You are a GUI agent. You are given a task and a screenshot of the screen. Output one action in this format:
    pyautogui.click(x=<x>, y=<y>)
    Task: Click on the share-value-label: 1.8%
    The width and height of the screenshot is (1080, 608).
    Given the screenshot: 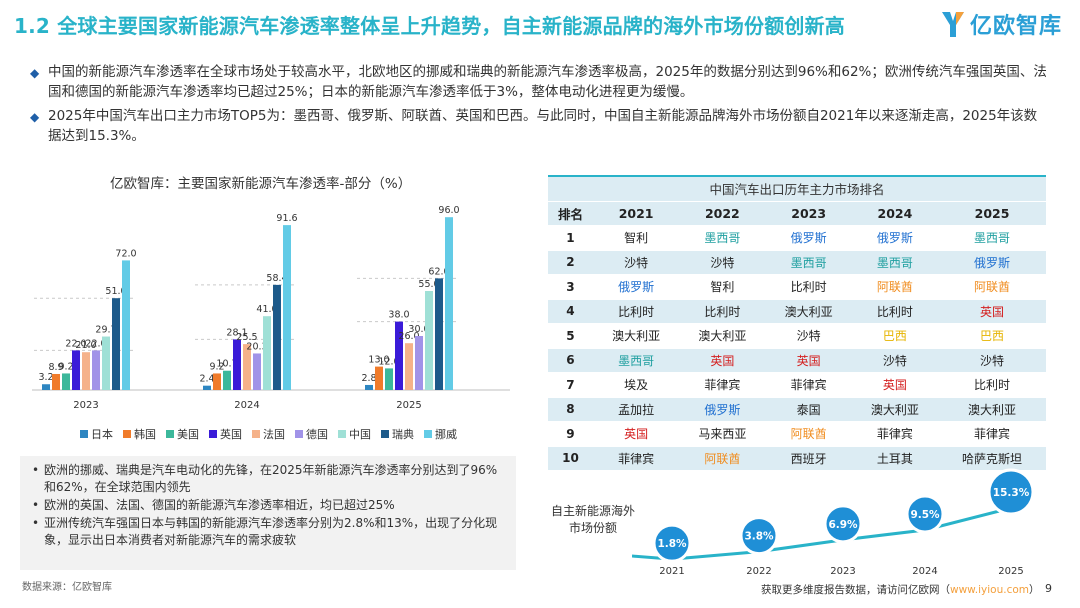 What is the action you would take?
    pyautogui.click(x=672, y=544)
    